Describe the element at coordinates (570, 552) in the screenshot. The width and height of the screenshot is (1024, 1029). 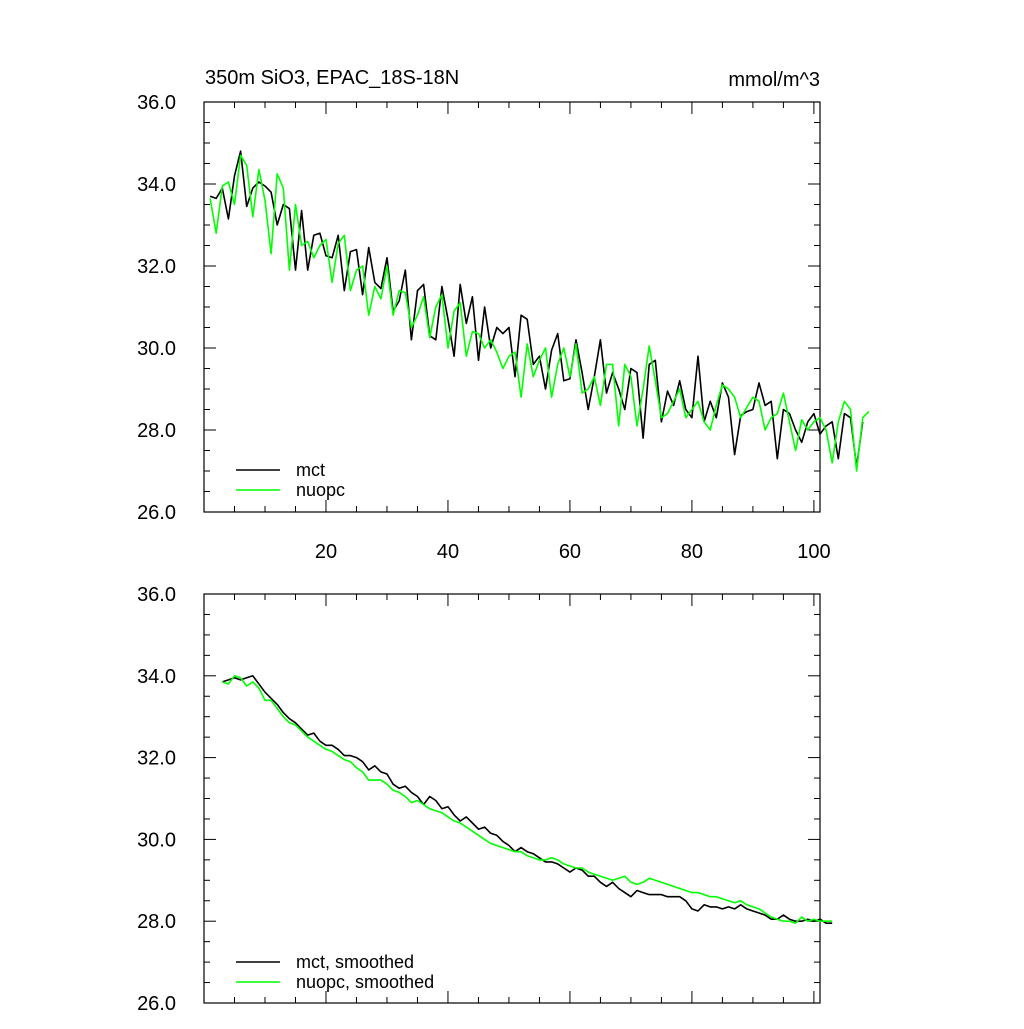
I see `x-tick-label: 60` at that location.